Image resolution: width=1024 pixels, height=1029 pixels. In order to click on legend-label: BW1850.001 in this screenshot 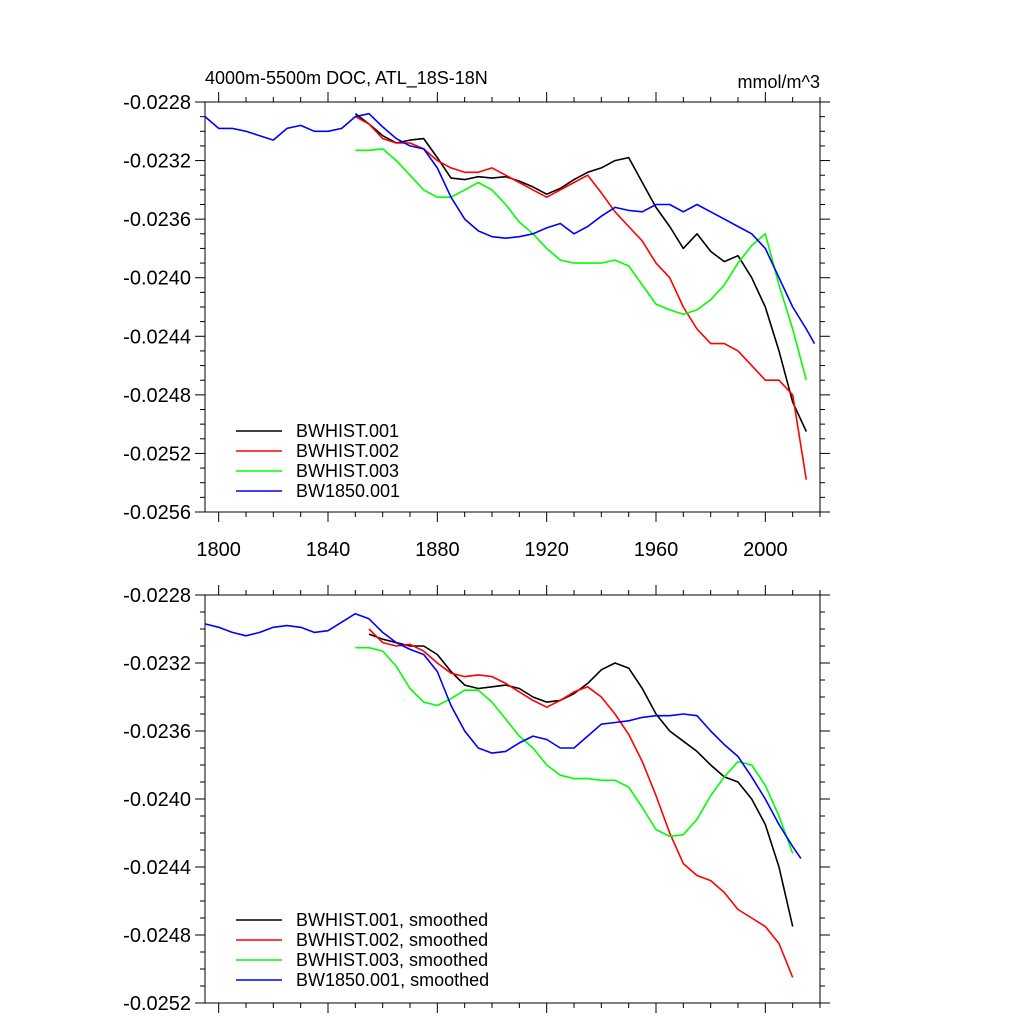, I will do `click(348, 491)`.